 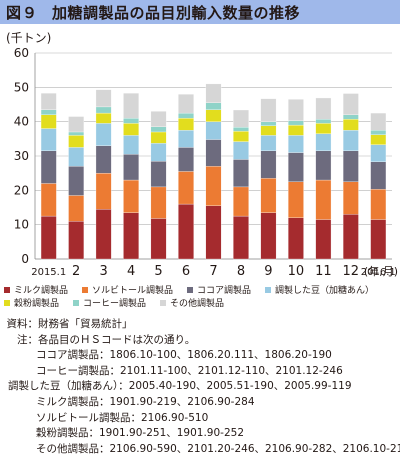 I want to click on x-tick-label: 4, so click(x=131, y=271).